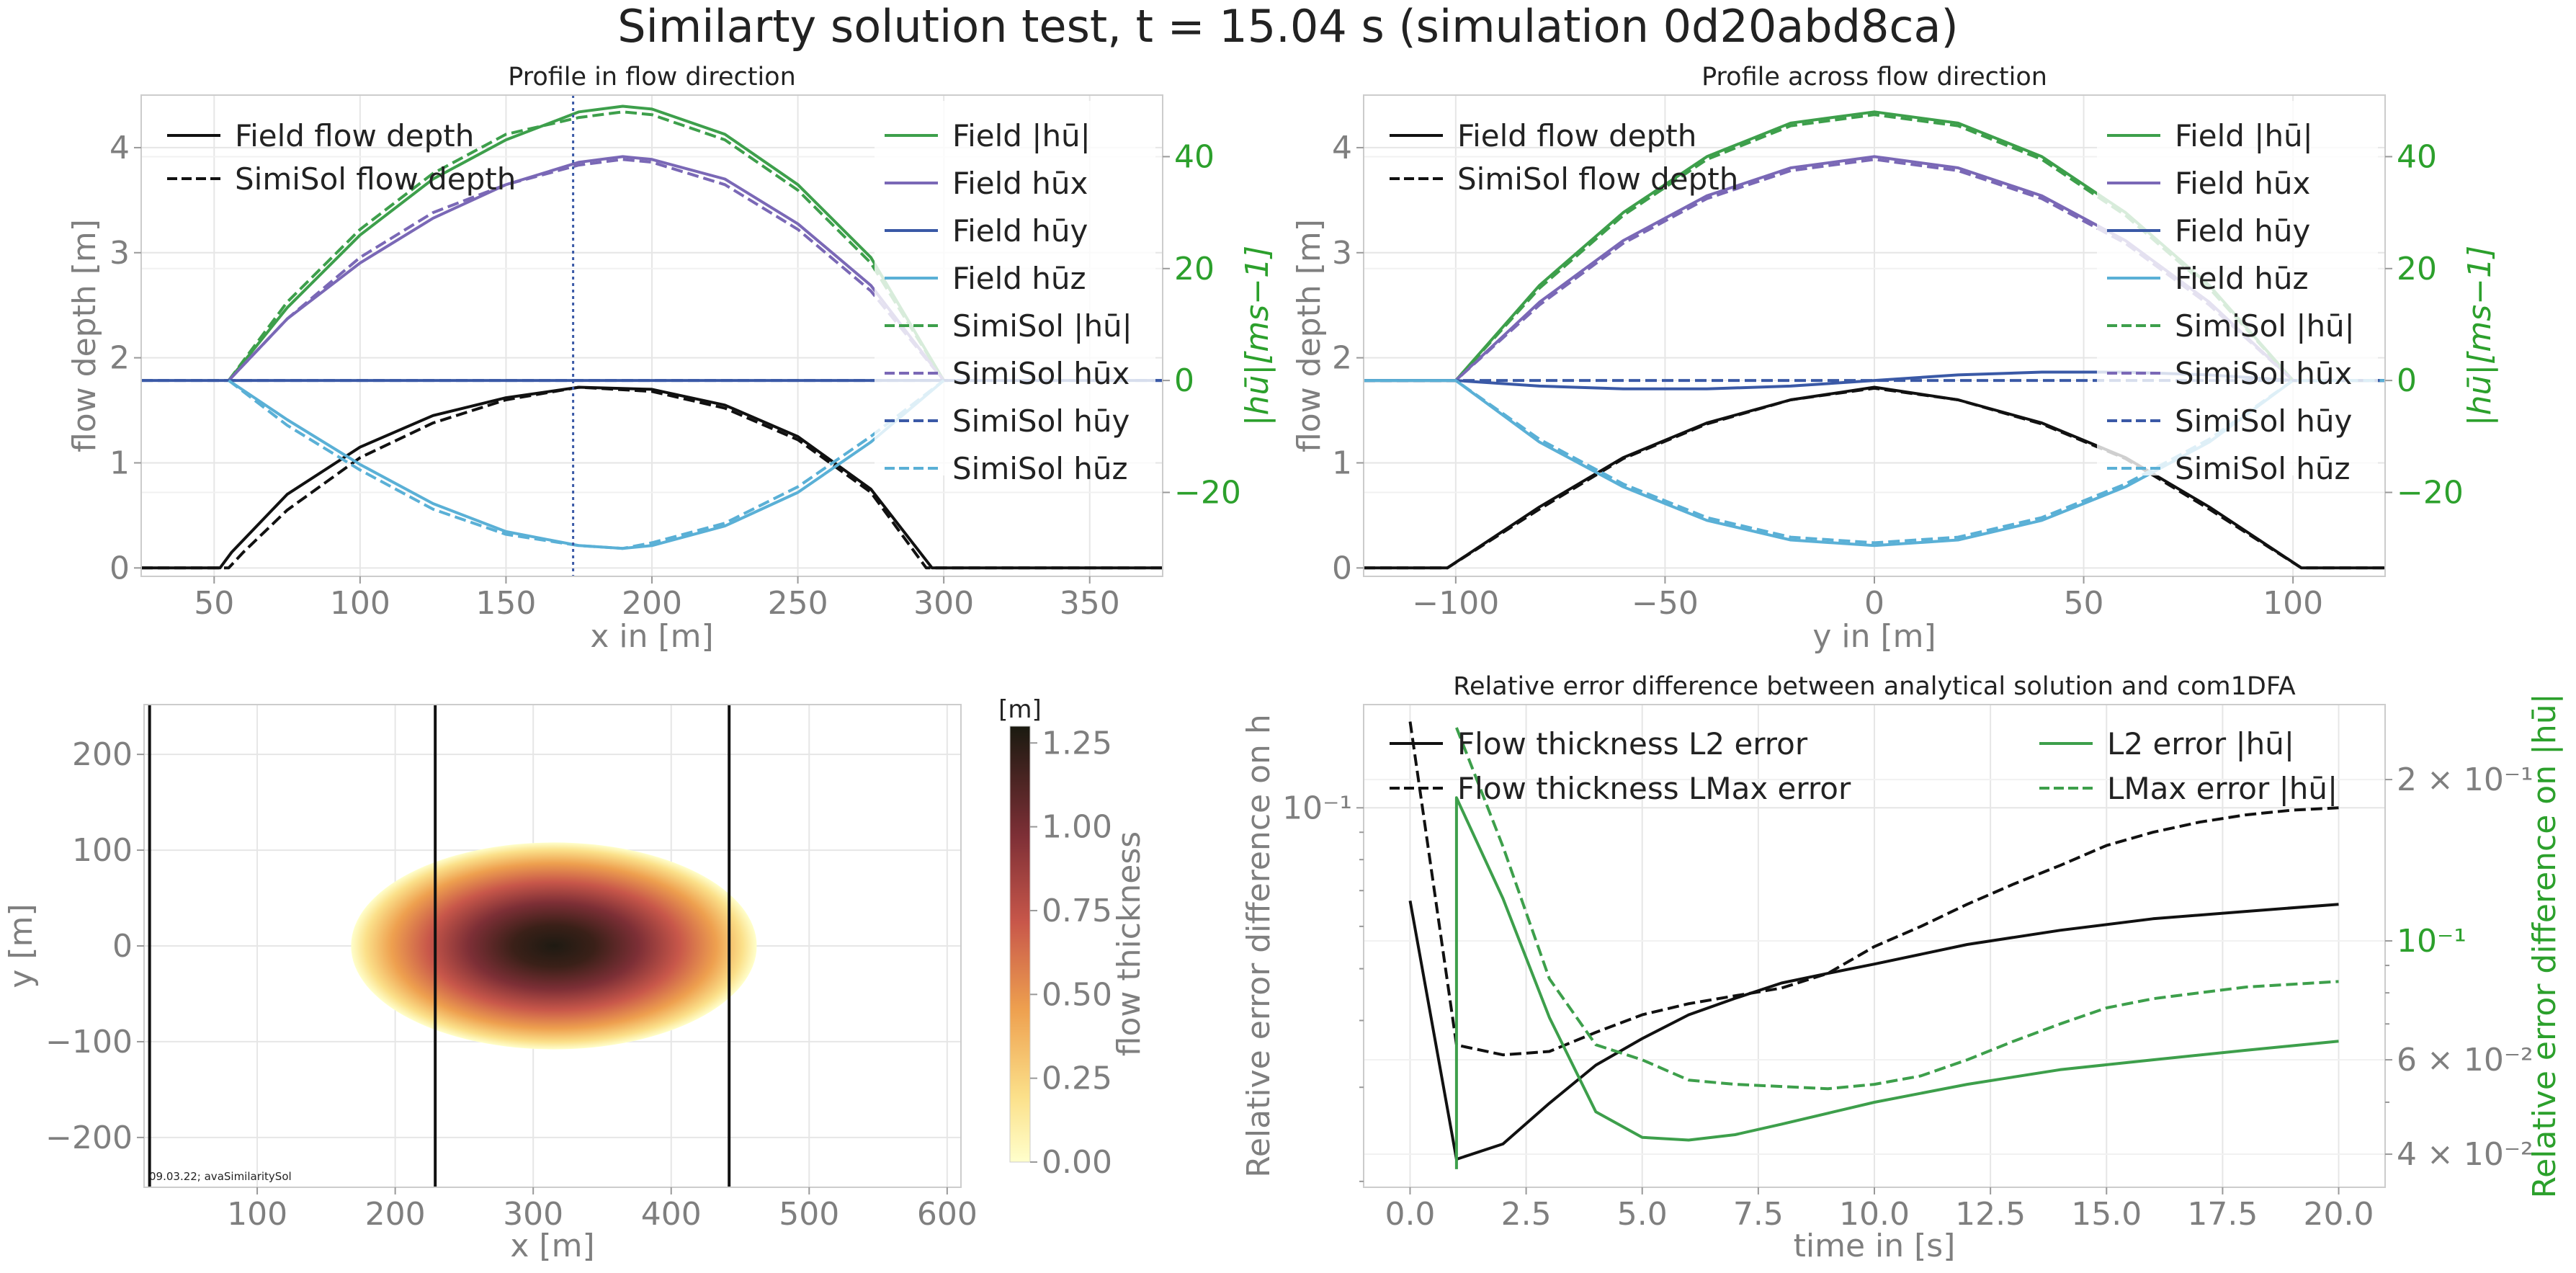 The height and width of the screenshot is (1273, 2576). Describe the element at coordinates (119, 568) in the screenshot. I see `y-tick-label: 0` at that location.